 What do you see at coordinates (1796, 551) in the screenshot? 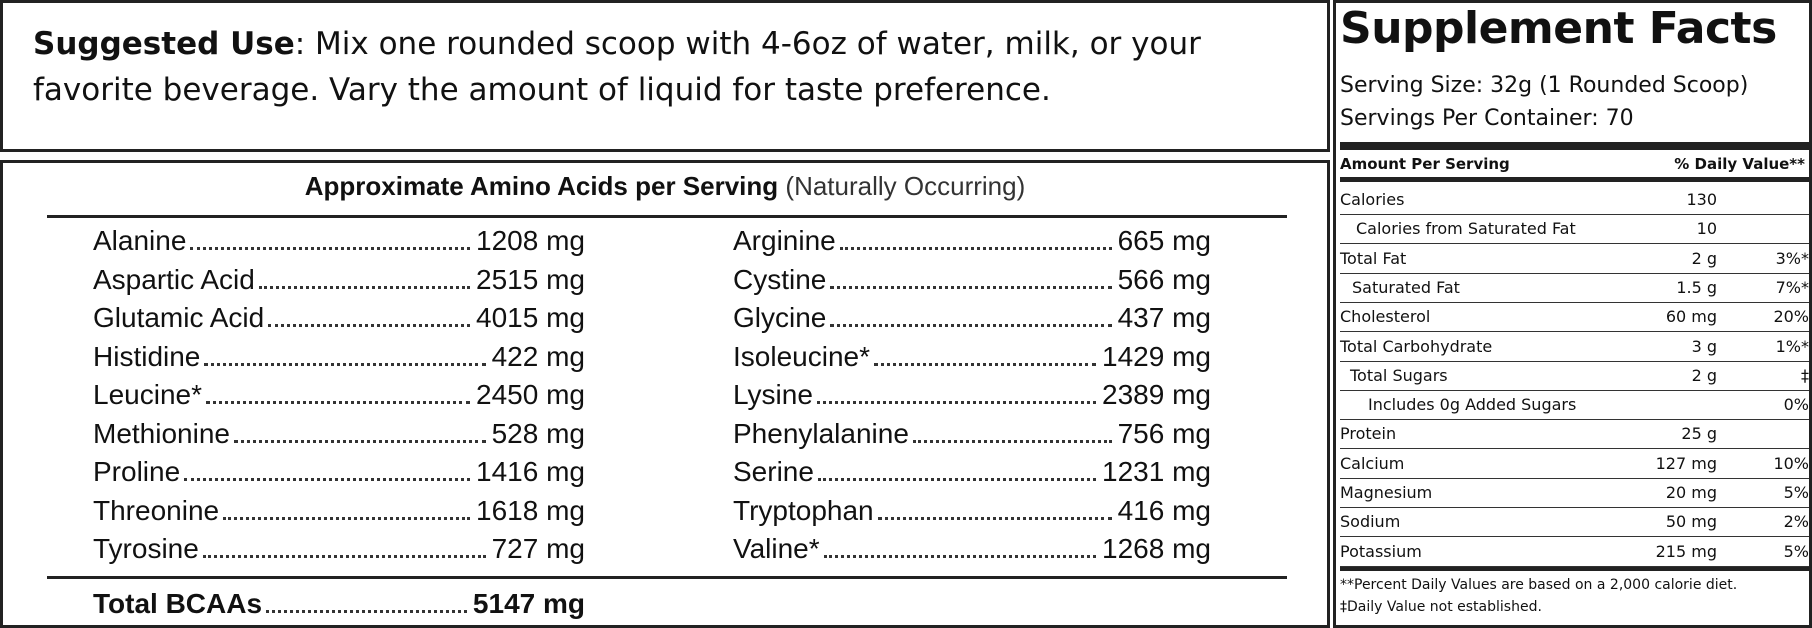
I see `daily-value: 5%` at bounding box center [1796, 551].